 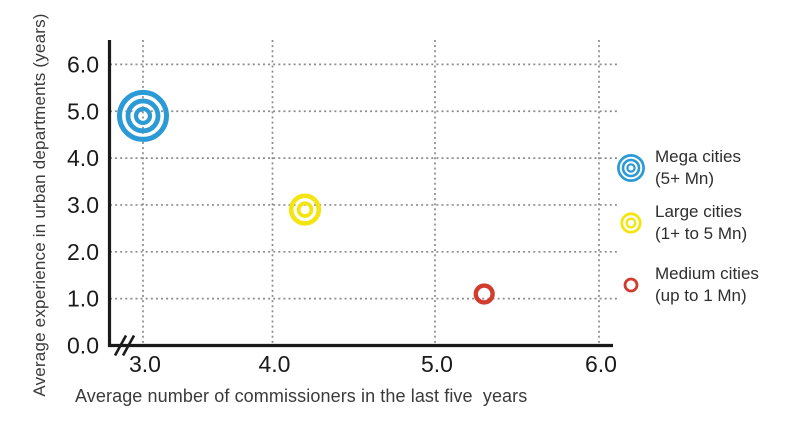 I want to click on legend-label-large-cities: Large cities (1+ to 5 Mn), so click(x=701, y=223).